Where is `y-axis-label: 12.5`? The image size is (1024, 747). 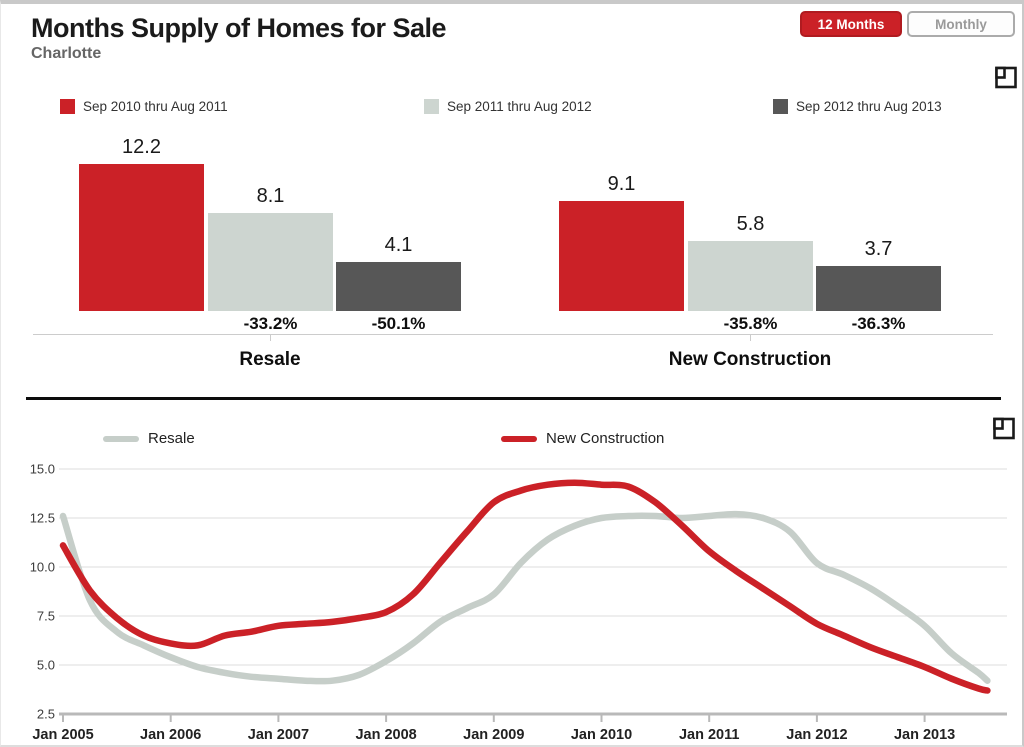
y-axis-label: 12.5 is located at coordinates (42, 518).